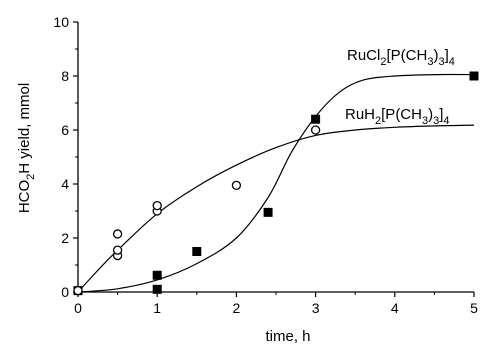 This screenshot has height=350, width=481. I want to click on x-tick-label: 5, so click(474, 308).